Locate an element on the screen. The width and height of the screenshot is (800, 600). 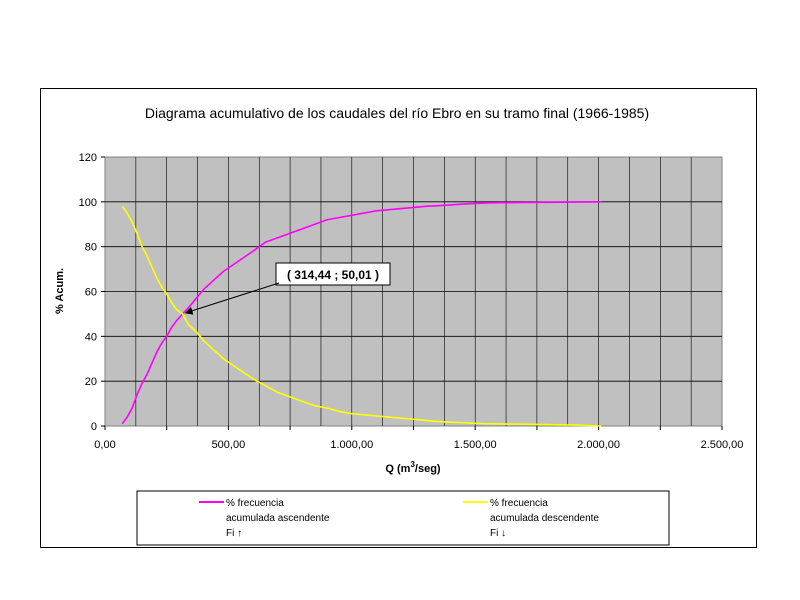
legend-ascendente-line2: acumulada ascendente is located at coordinates (278, 518).